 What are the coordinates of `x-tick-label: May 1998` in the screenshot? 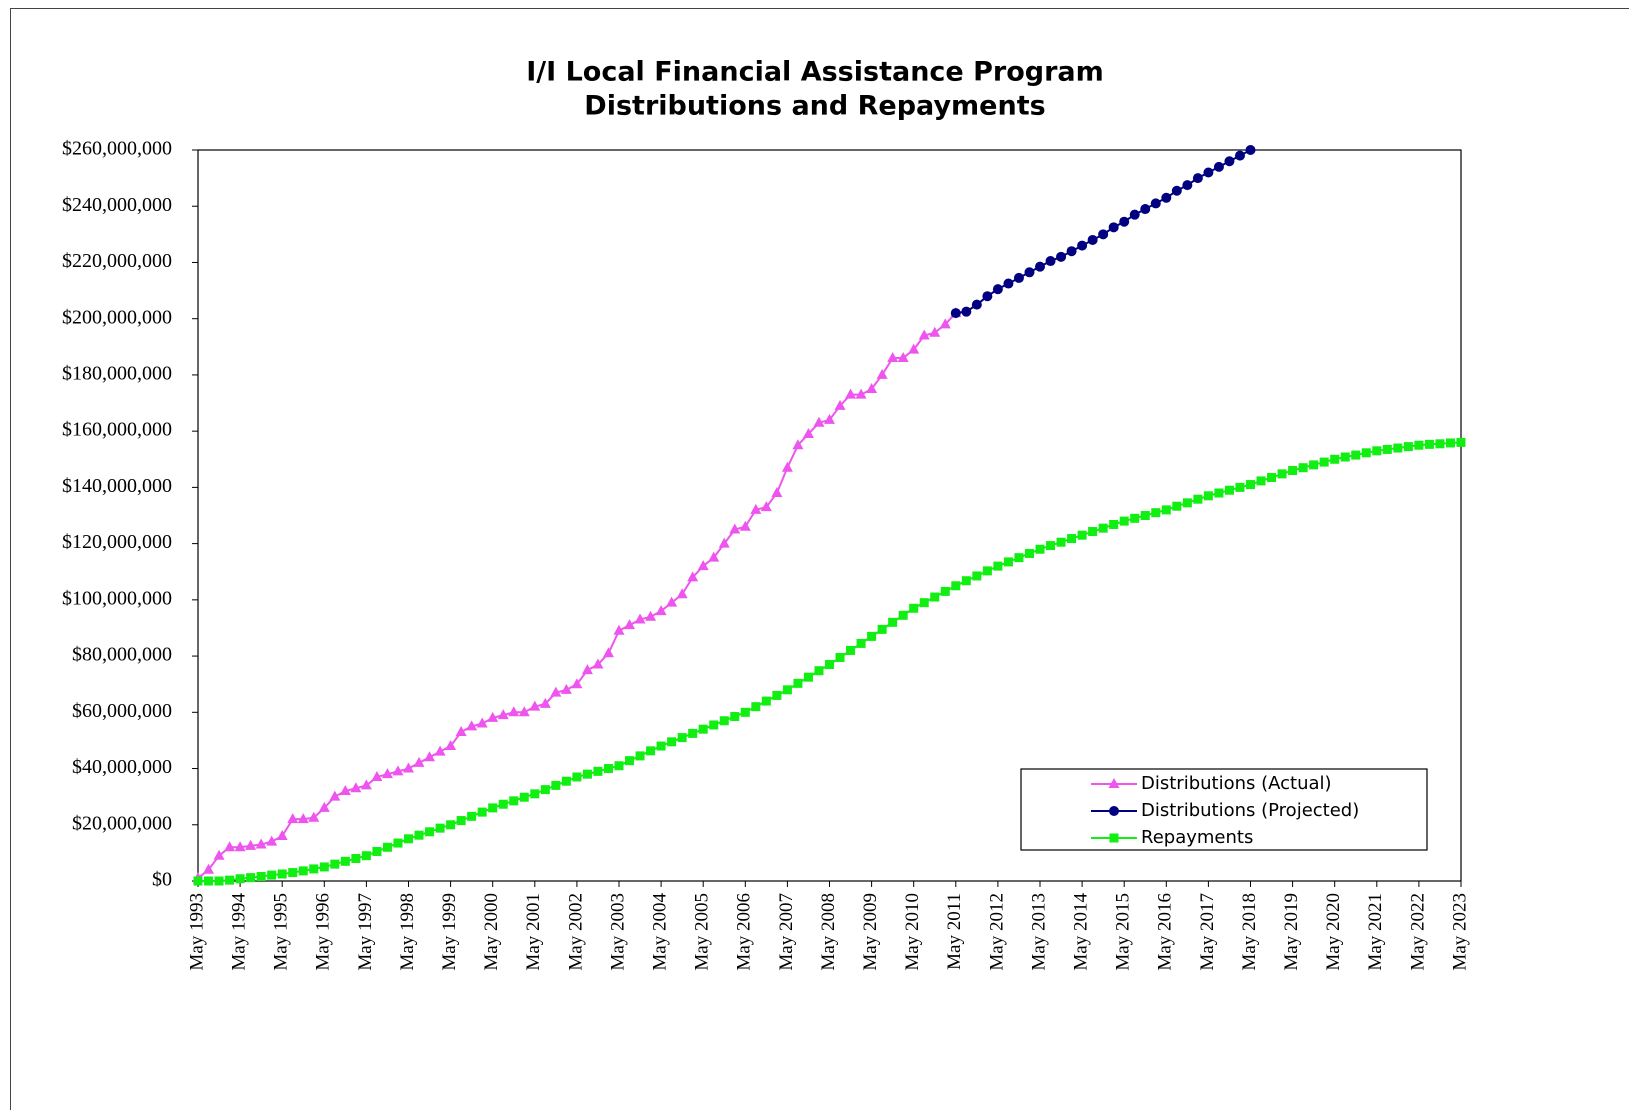 It's located at (407, 932).